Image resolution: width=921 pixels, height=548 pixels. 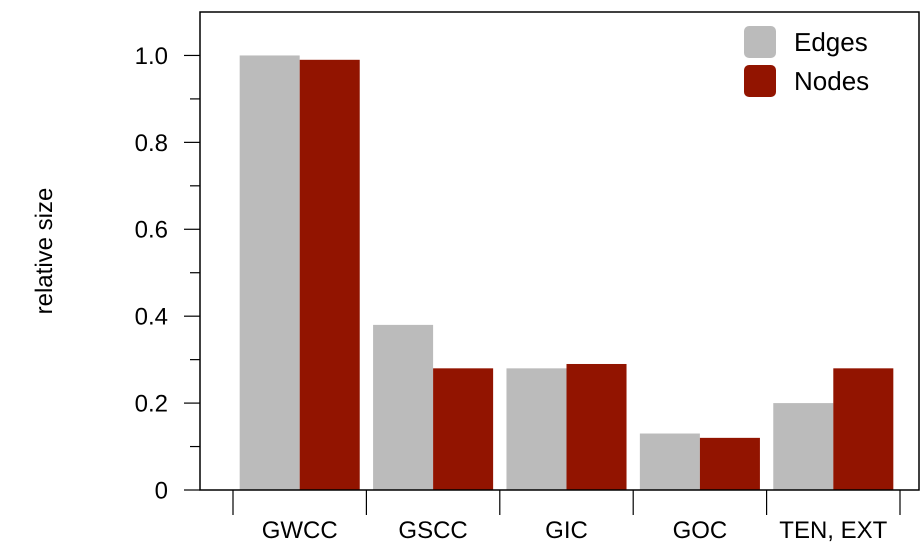 I want to click on y-tick-label: 0, so click(x=161, y=490).